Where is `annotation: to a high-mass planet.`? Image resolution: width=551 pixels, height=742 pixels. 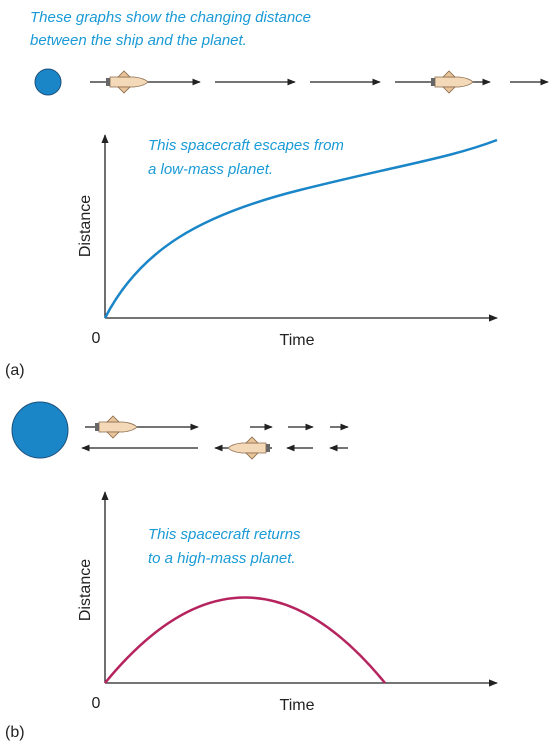
annotation: to a high-mass planet. is located at coordinates (222, 558).